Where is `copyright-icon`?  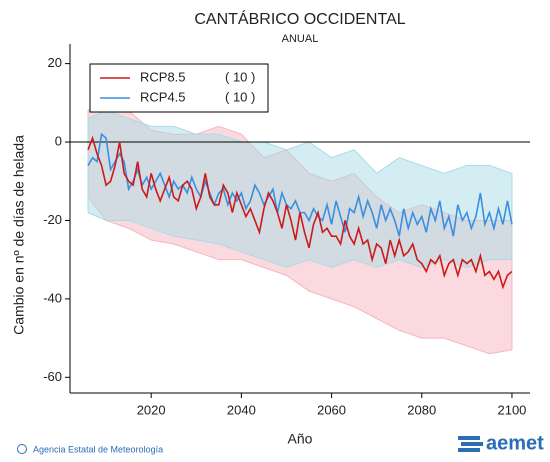 copyright-icon is located at coordinates (22, 449).